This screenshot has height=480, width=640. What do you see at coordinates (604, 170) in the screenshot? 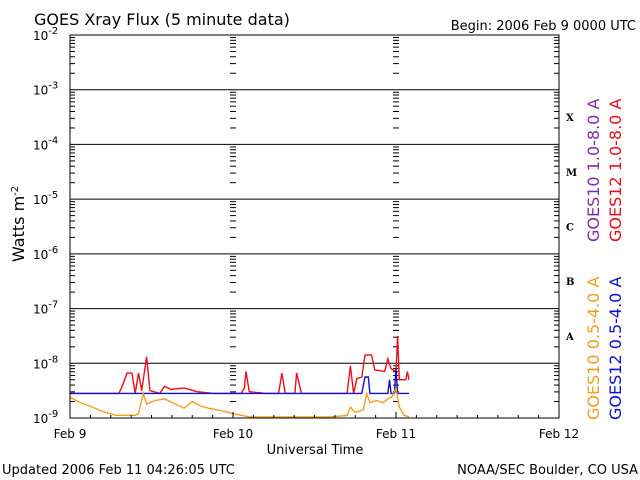
I see `legend-right: GOES10 1.0-8.0 A GOES12 1.0-8.0 A` at bounding box center [604, 170].